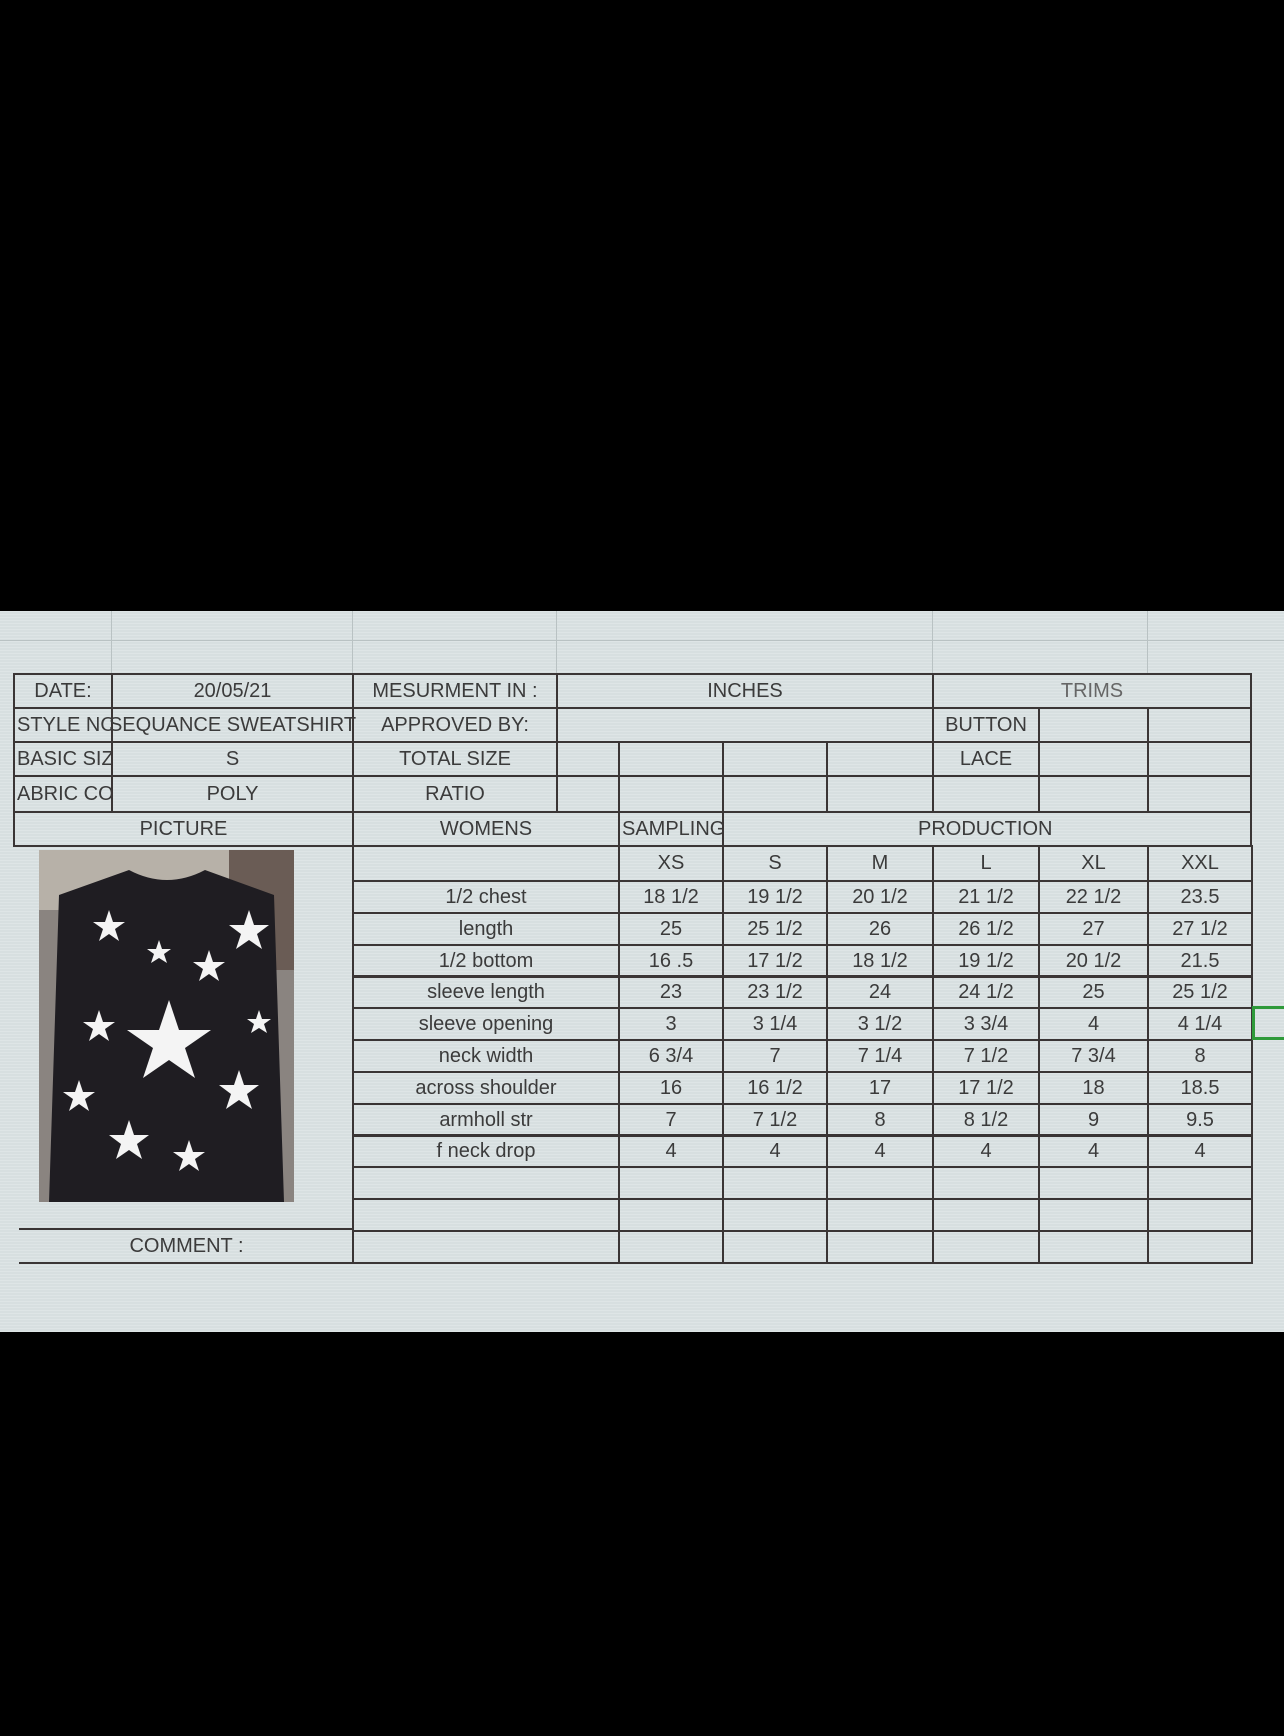 The image size is (1284, 1736). What do you see at coordinates (745, 725) in the screenshot?
I see `approved-value` at bounding box center [745, 725].